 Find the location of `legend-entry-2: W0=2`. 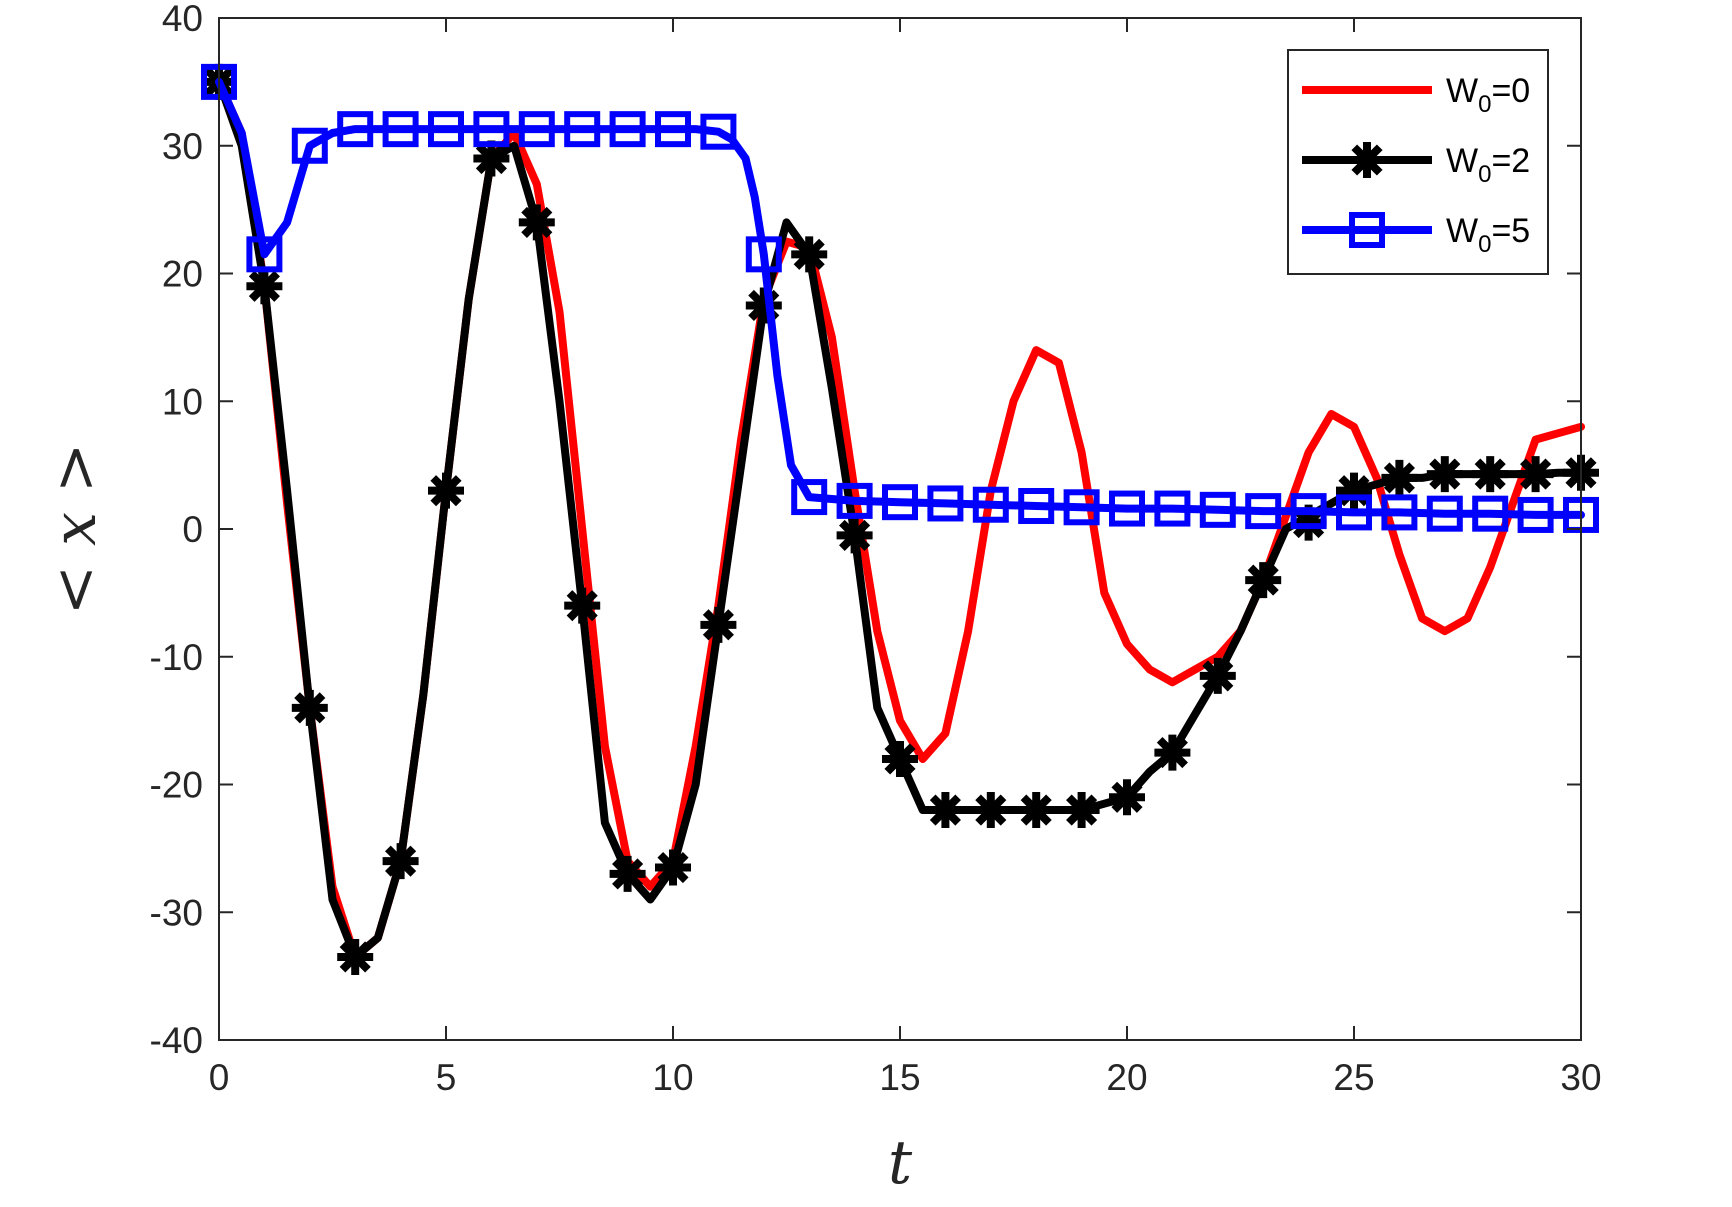

legend-entry-2: W0=2 is located at coordinates (1416, 165).